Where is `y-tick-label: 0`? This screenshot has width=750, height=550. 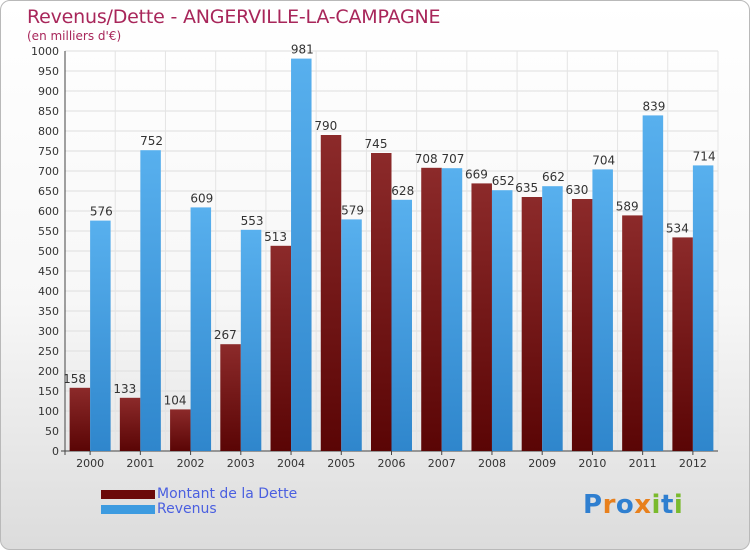
y-tick-label: 0 is located at coordinates (55, 451).